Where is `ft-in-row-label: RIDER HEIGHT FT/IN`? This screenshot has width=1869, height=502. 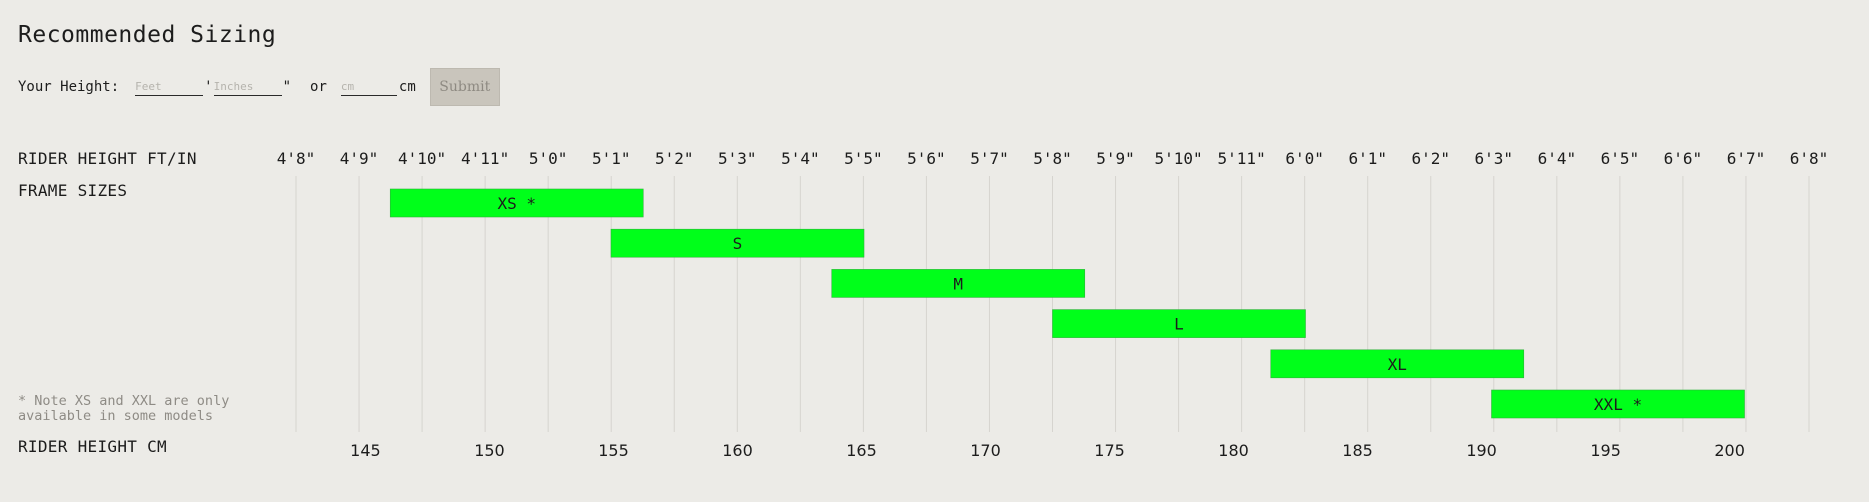
ft-in-row-label: RIDER HEIGHT FT/IN is located at coordinates (107, 158).